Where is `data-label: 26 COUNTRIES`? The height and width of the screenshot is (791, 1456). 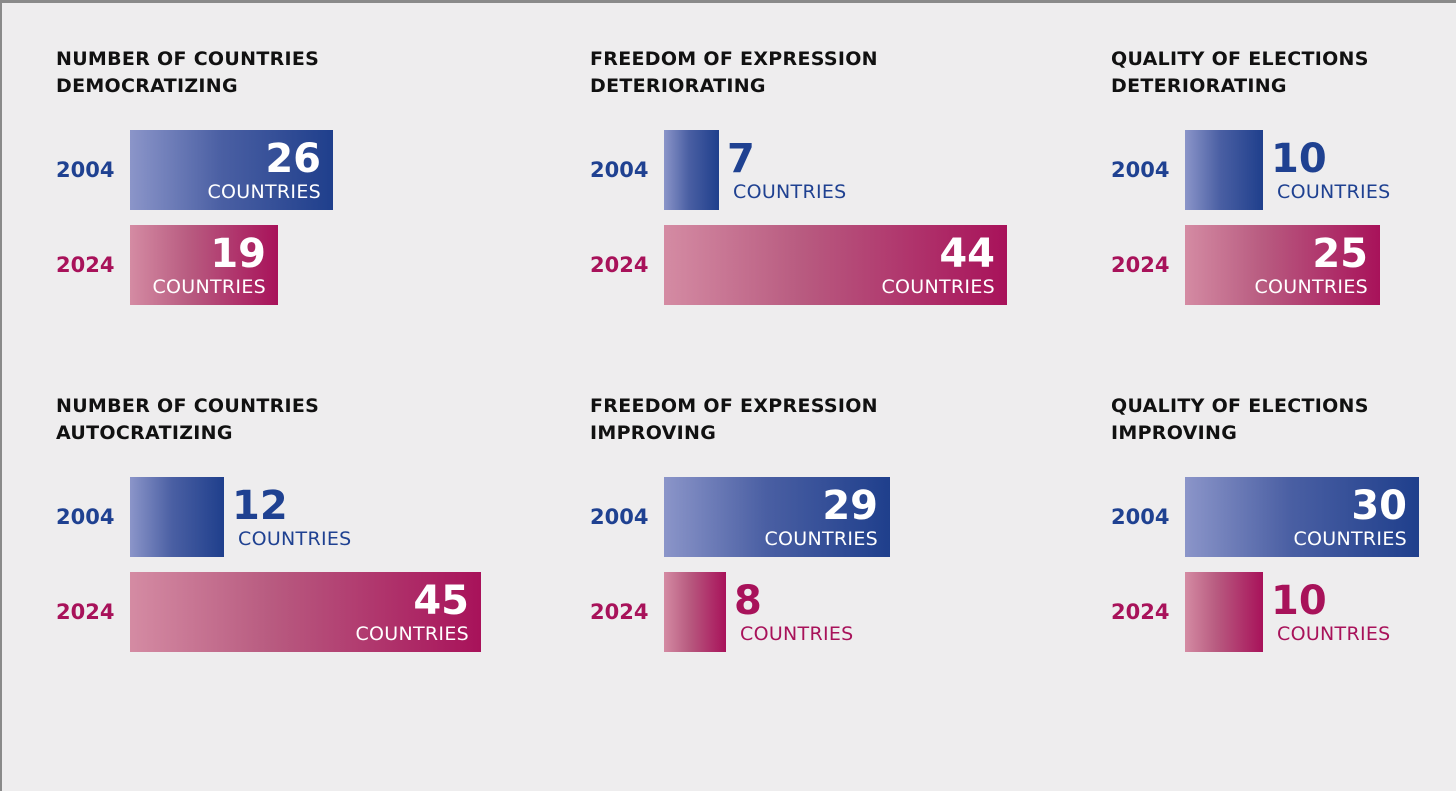 data-label: 26 COUNTRIES is located at coordinates (221, 170).